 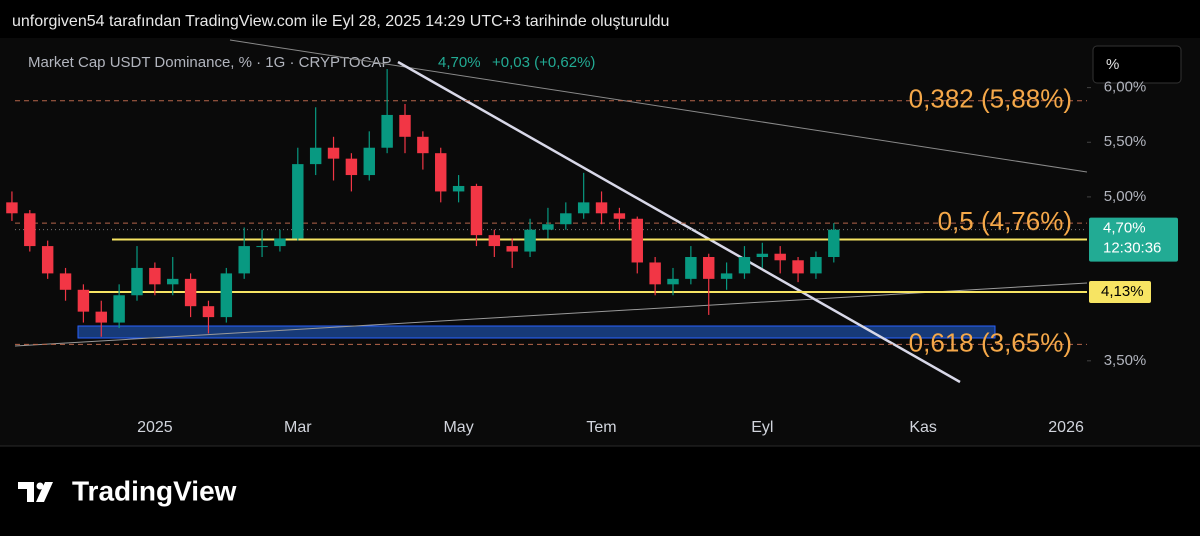 I want to click on zone, so click(x=536, y=332).